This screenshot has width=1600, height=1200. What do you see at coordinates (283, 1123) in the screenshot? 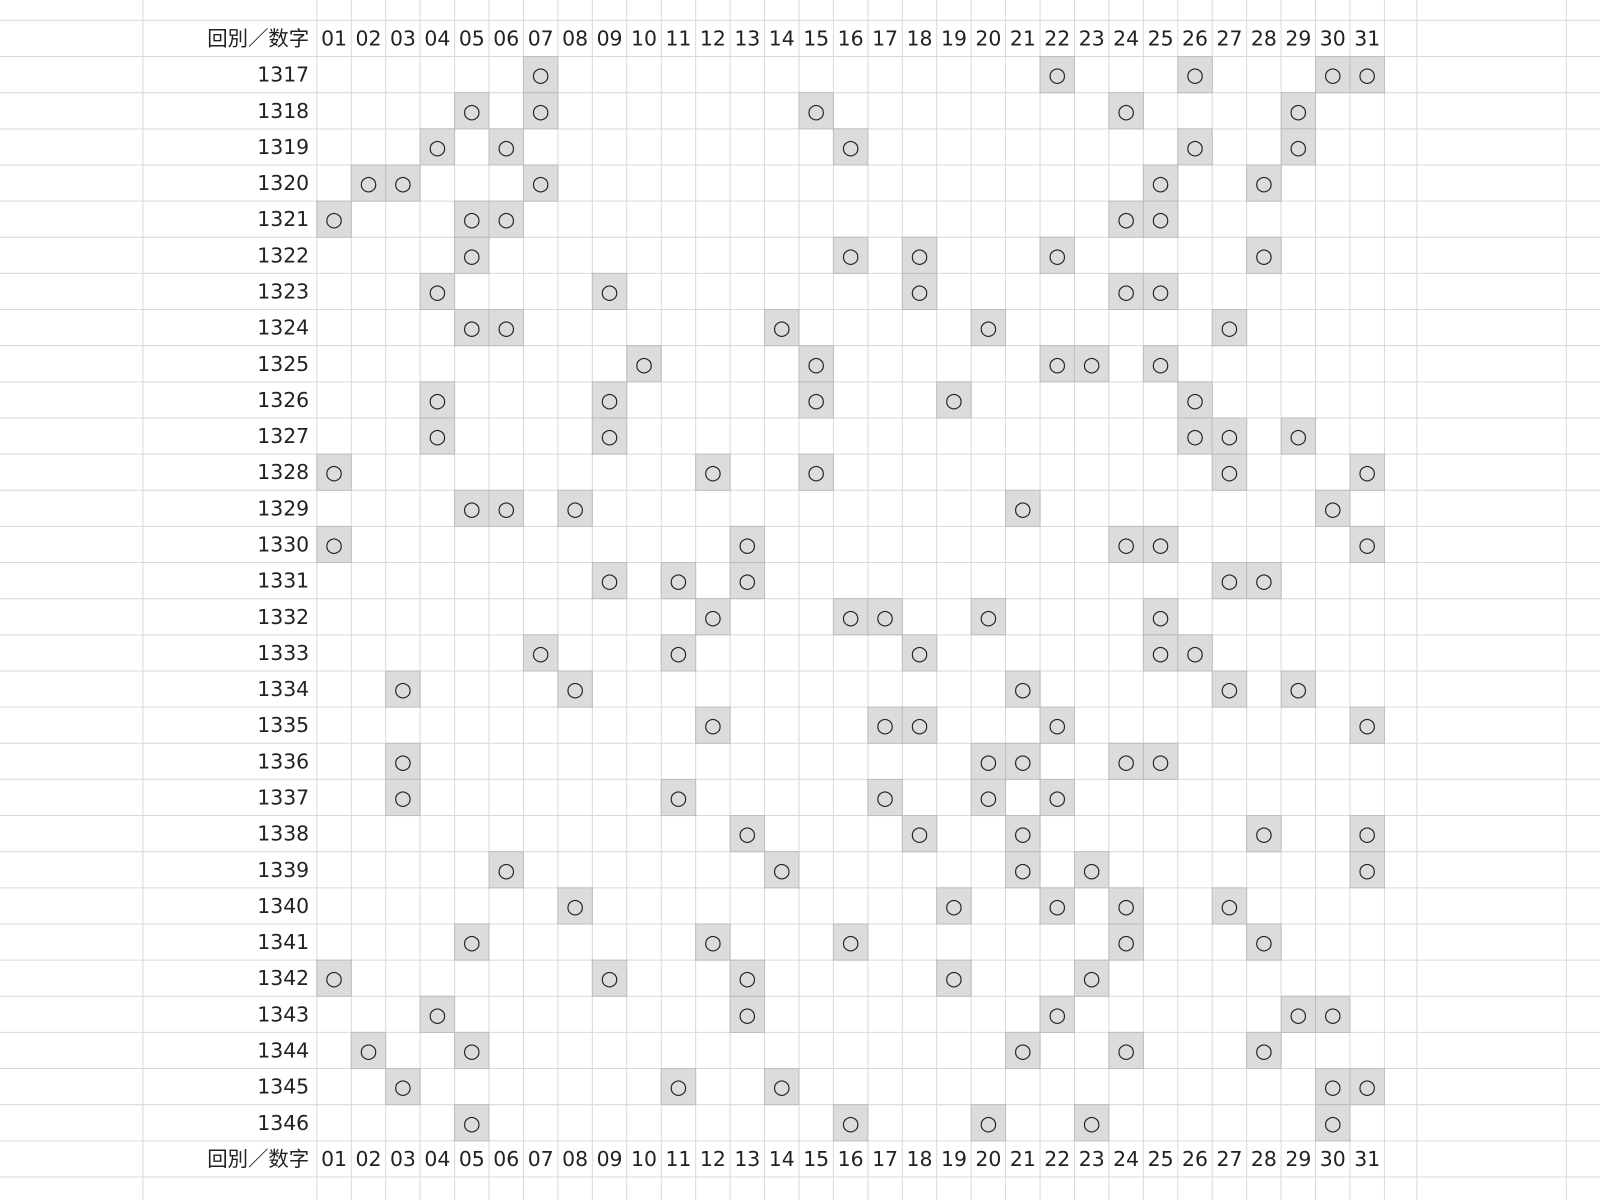
I see `row-label: 1346` at bounding box center [283, 1123].